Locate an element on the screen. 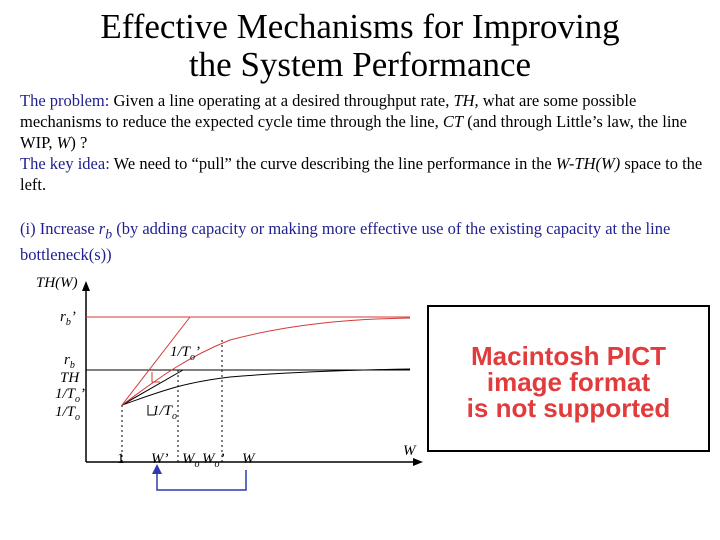 The image size is (720, 540). title-line-2: the System Performance is located at coordinates (360, 64).